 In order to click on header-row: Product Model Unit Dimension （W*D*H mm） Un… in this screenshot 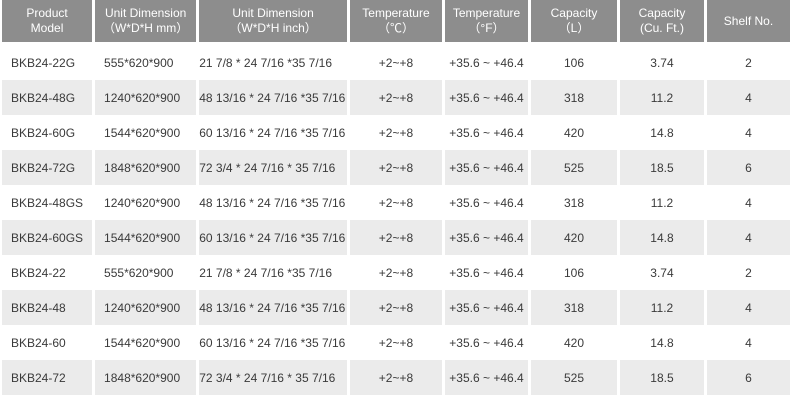, I will do `click(396, 22)`.